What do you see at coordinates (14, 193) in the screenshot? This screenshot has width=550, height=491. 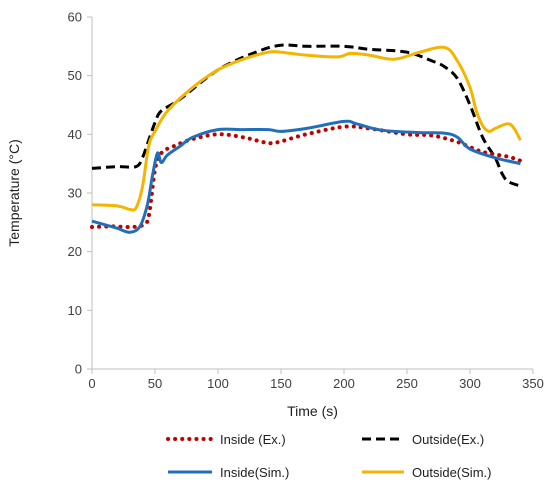 I see `y-axis-title: Temperature (°C)` at bounding box center [14, 193].